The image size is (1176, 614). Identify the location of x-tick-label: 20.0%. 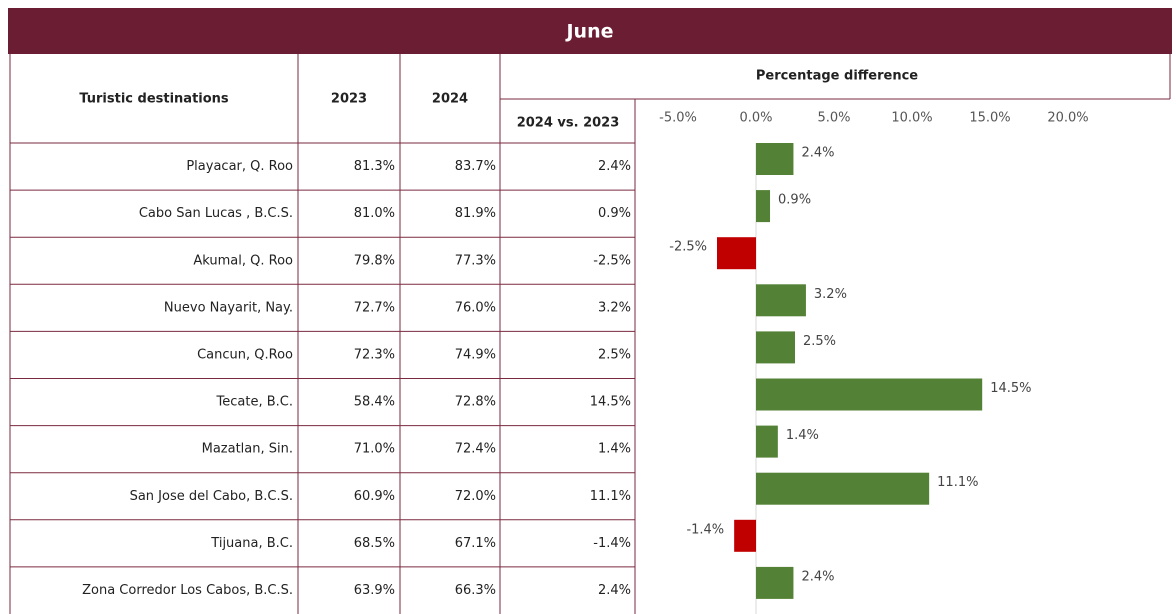
(1067, 118).